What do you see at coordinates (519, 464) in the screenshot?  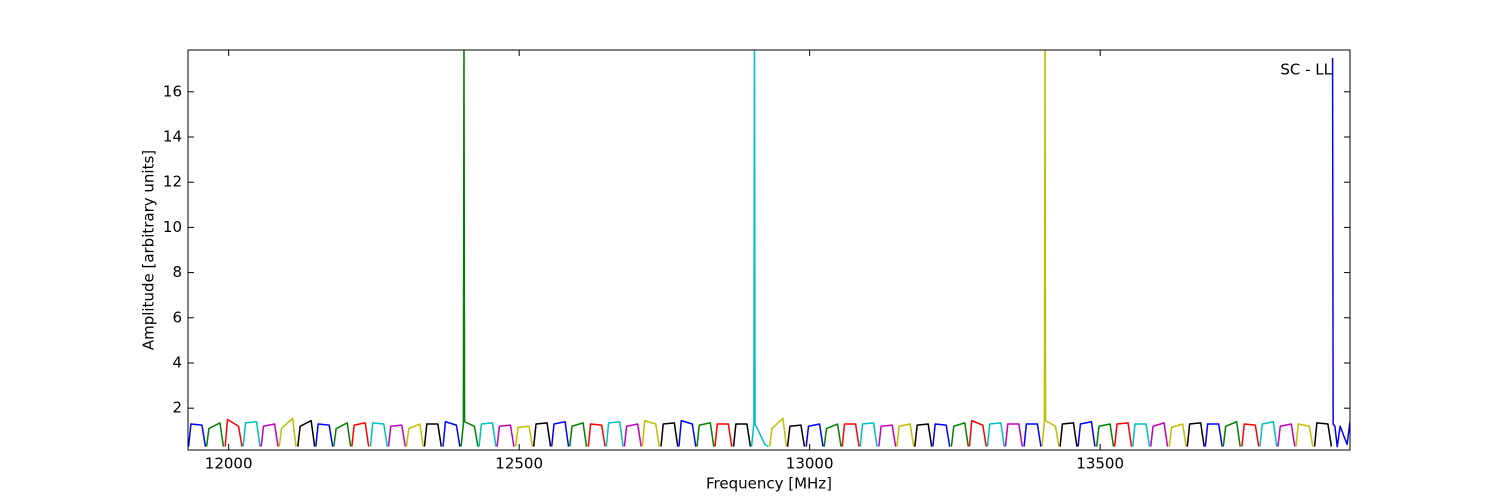 I see `x-tick-label: 12500` at bounding box center [519, 464].